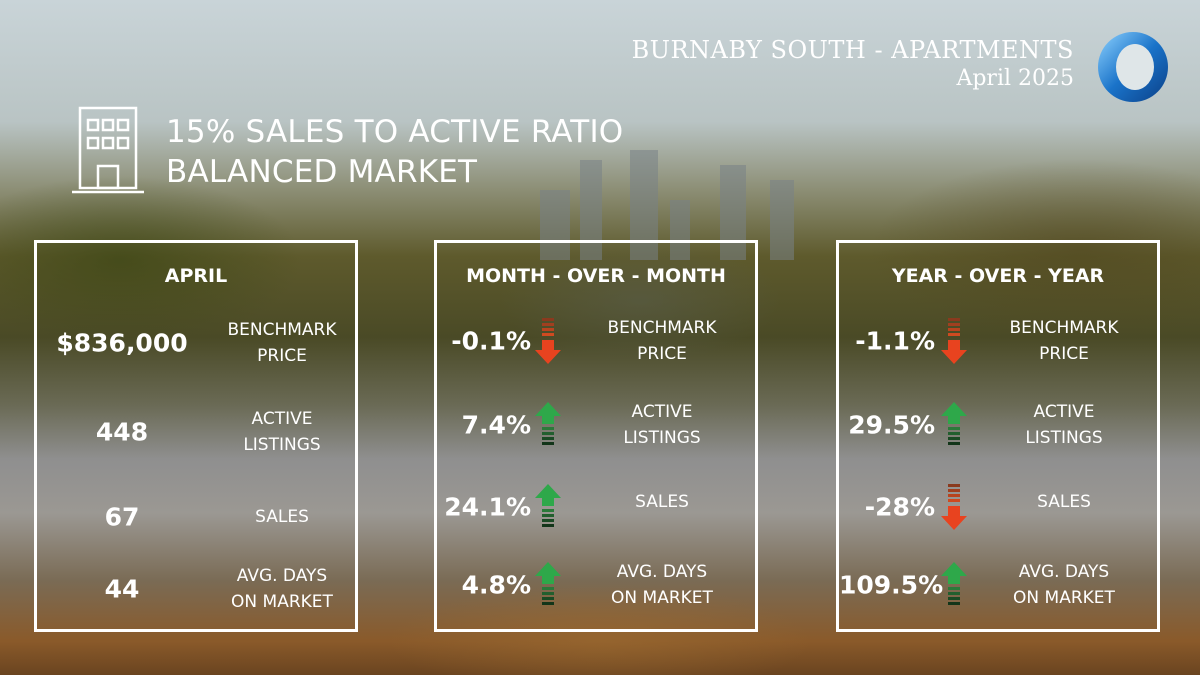 Image resolution: width=1200 pixels, height=675 pixels. Describe the element at coordinates (491, 341) in the screenshot. I see `stat-value: -0.1%` at that location.